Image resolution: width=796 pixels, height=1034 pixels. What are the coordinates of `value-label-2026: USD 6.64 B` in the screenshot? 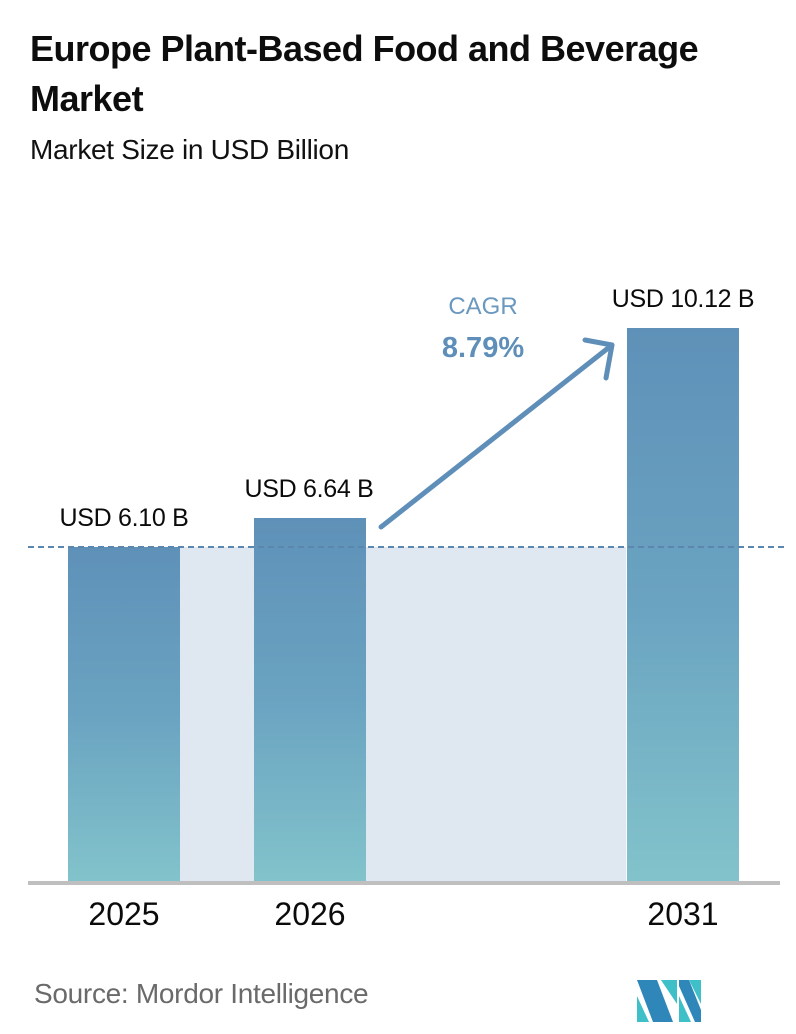 It's located at (309, 489).